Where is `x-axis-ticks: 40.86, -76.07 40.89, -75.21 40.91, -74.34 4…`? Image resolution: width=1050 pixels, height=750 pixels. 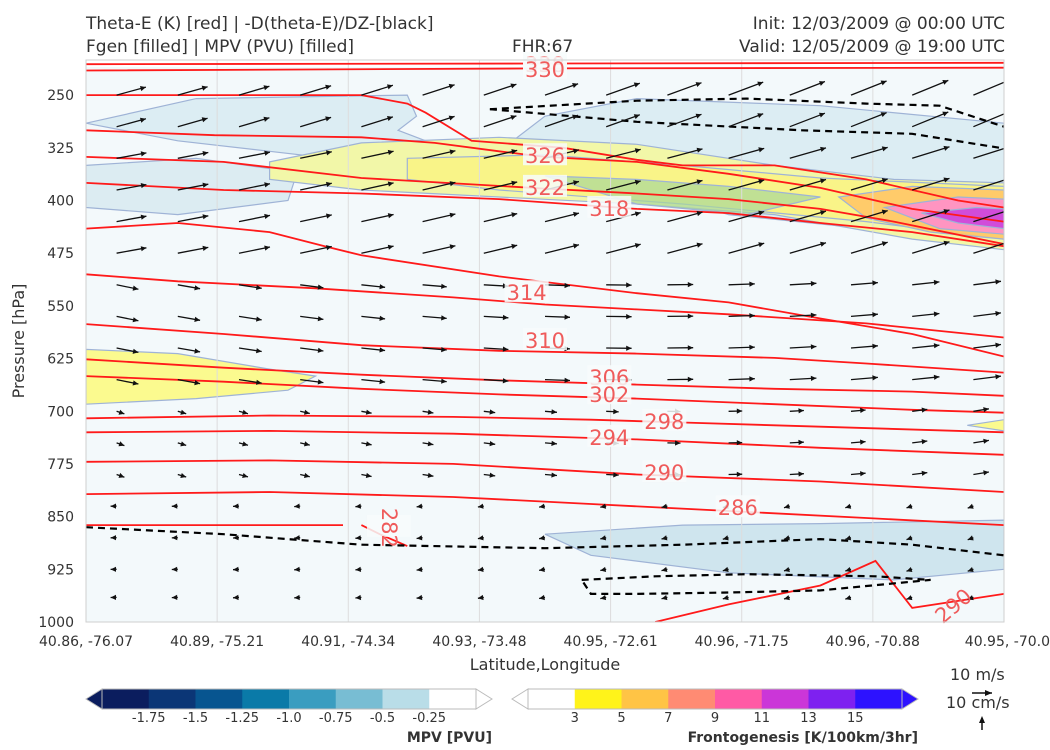 x-axis-ticks: 40.86, -76.07 40.89, -75.21 40.91, -74.34 4… is located at coordinates (544, 642).